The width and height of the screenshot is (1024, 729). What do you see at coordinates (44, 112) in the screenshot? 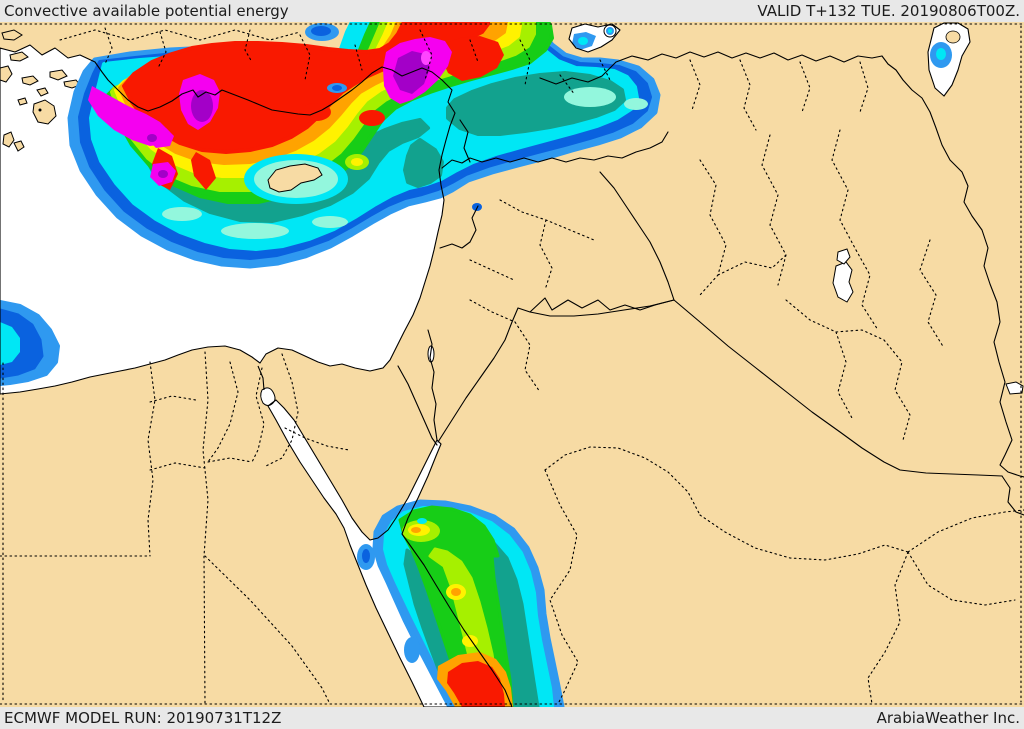
I see `rhodes-island` at bounding box center [44, 112].